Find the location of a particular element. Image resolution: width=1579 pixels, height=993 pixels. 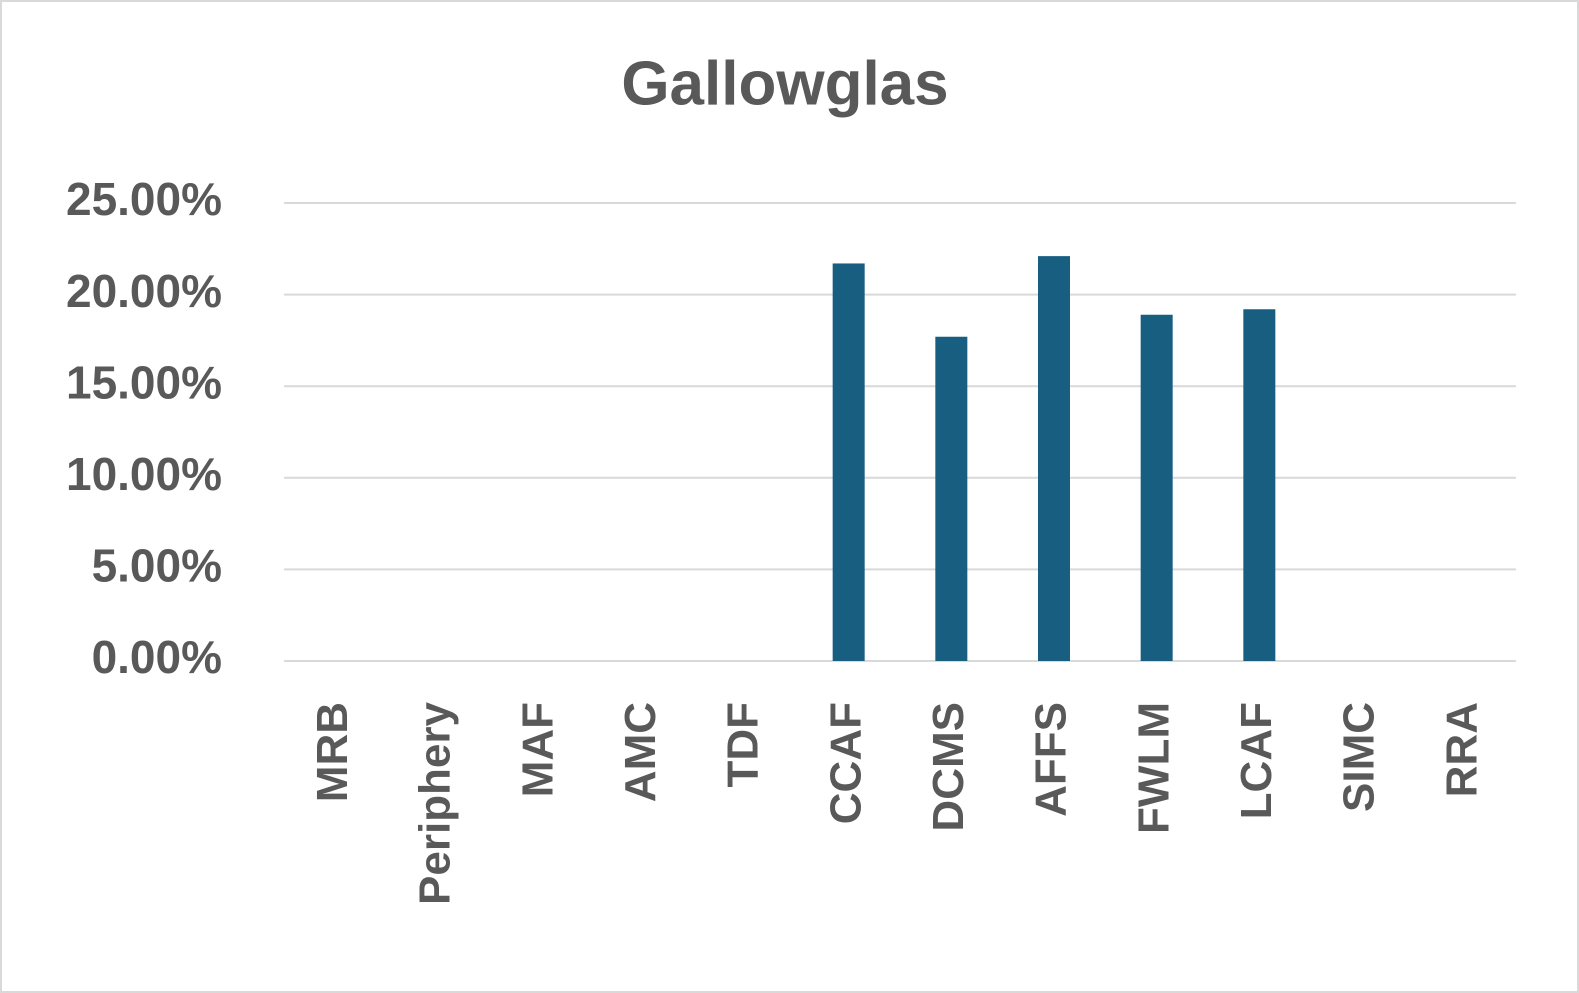

y-tick-label: 5.00% is located at coordinates (157, 566).